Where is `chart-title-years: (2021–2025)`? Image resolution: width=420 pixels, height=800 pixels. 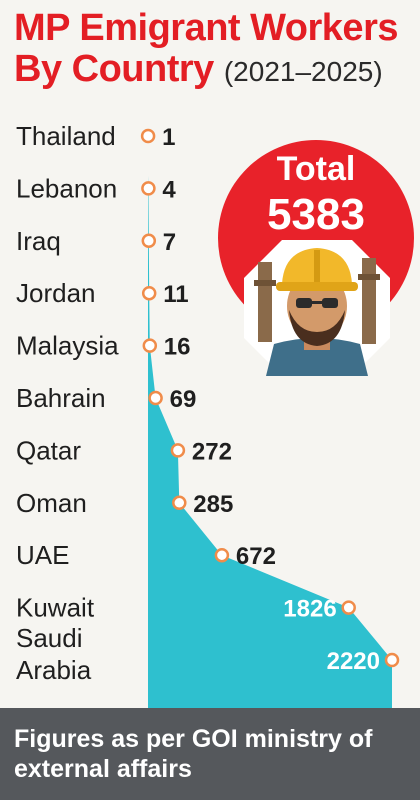
chart-title-years: (2021–2025) is located at coordinates (303, 71).